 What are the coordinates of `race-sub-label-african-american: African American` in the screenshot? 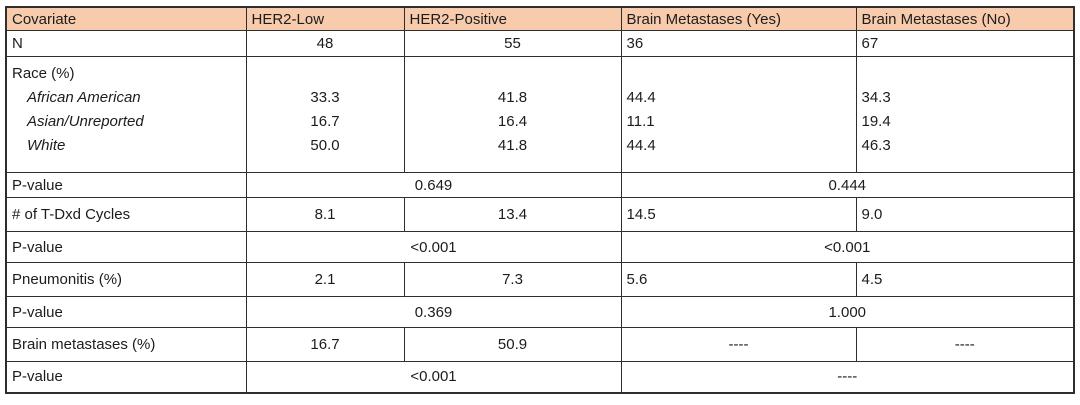 It's located at (84, 97).